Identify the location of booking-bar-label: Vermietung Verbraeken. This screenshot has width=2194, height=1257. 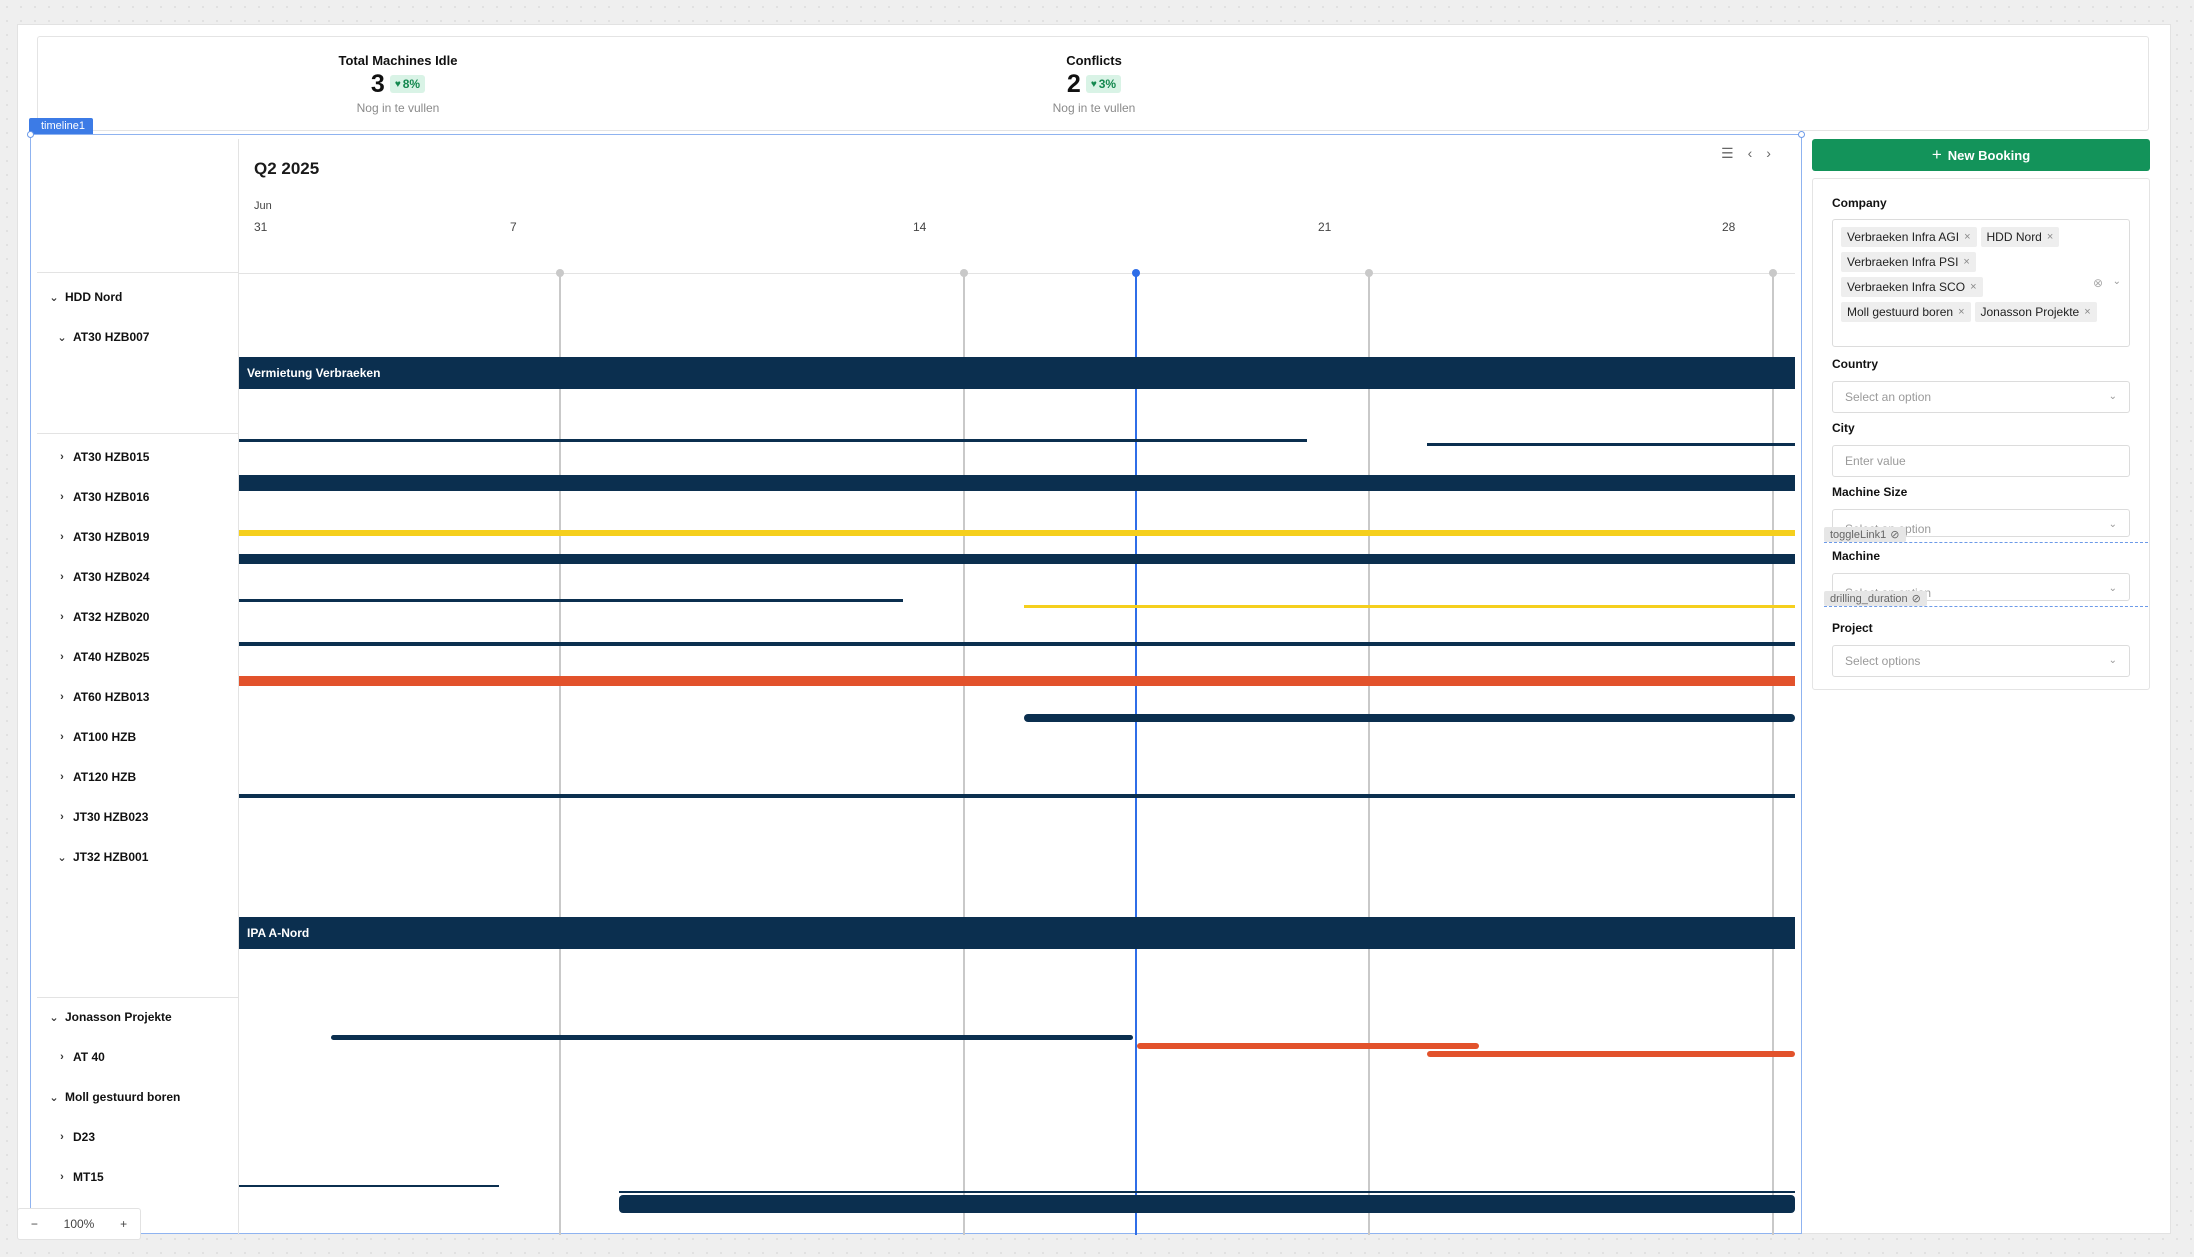
(314, 373).